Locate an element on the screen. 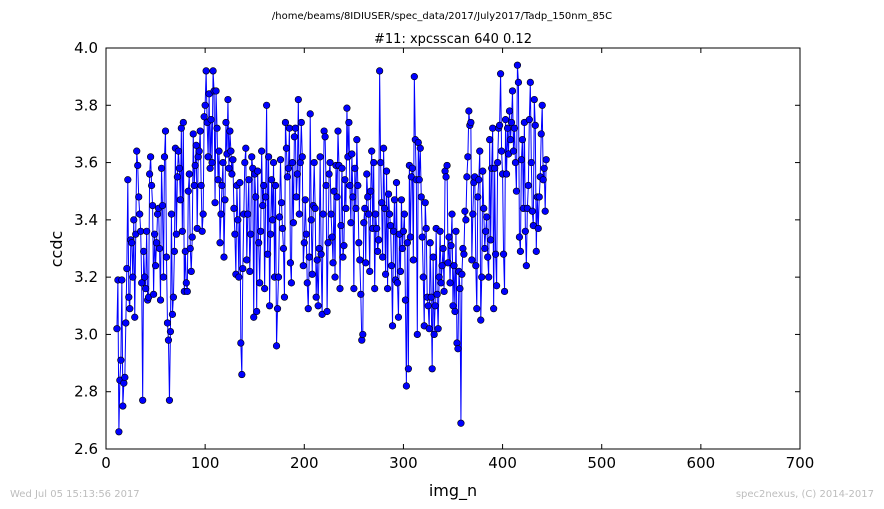 The image size is (884, 509). y-tick-label: 2.6 is located at coordinates (86, 449).